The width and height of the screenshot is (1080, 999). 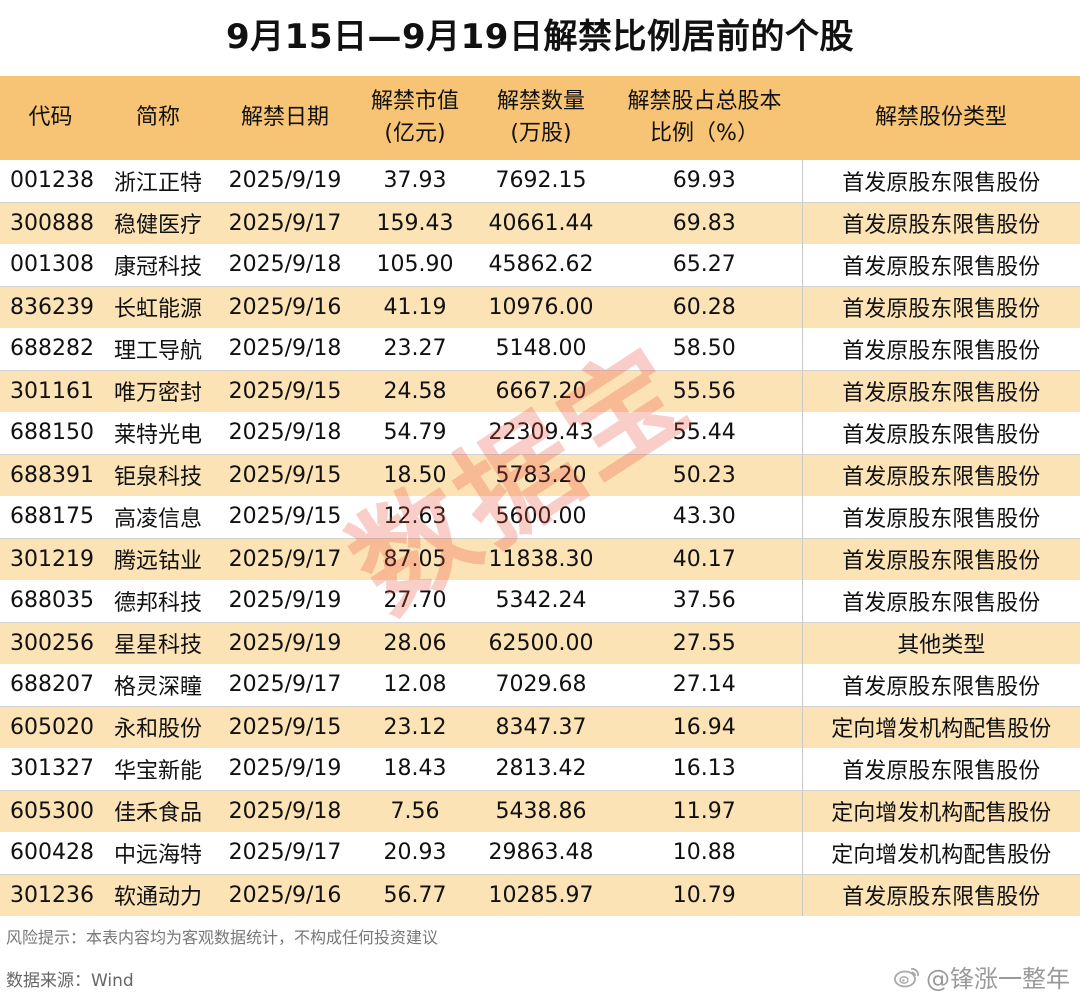 I want to click on table-cell: 18.50, so click(x=415, y=475).